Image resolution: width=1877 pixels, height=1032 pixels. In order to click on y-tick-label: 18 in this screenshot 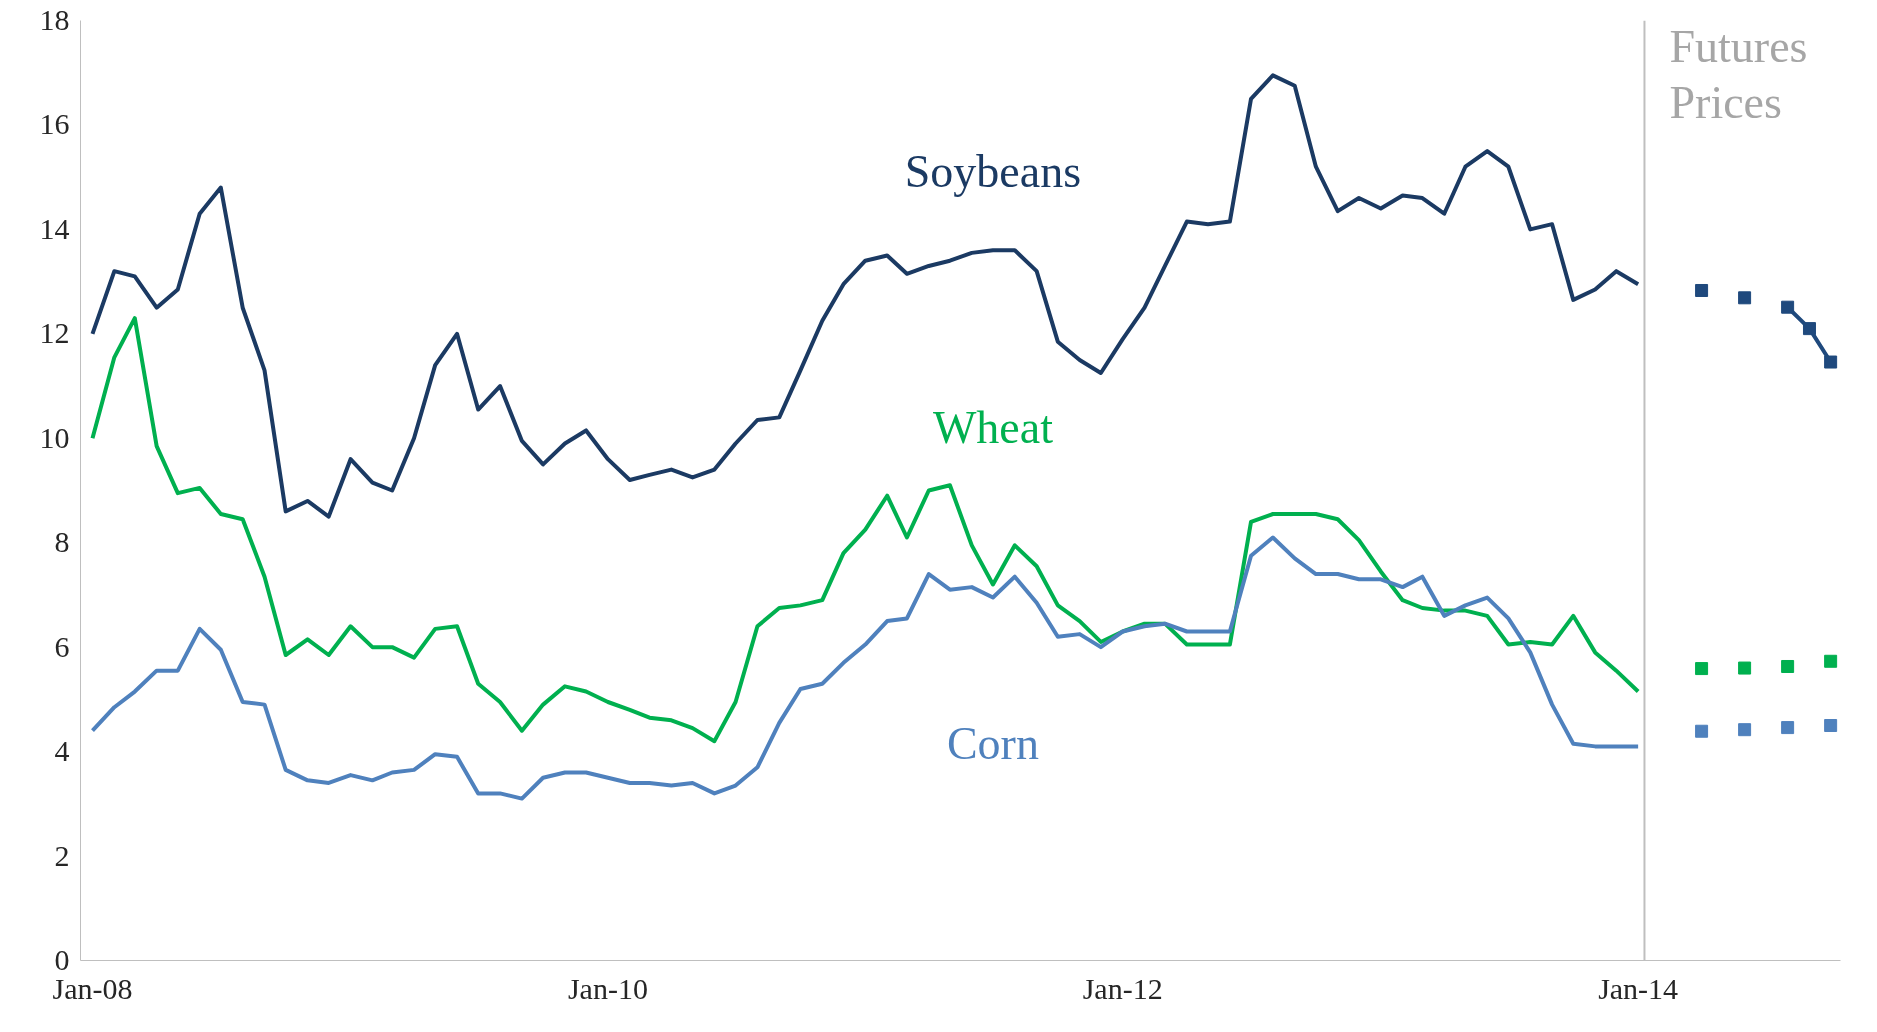, I will do `click(54, 19)`.